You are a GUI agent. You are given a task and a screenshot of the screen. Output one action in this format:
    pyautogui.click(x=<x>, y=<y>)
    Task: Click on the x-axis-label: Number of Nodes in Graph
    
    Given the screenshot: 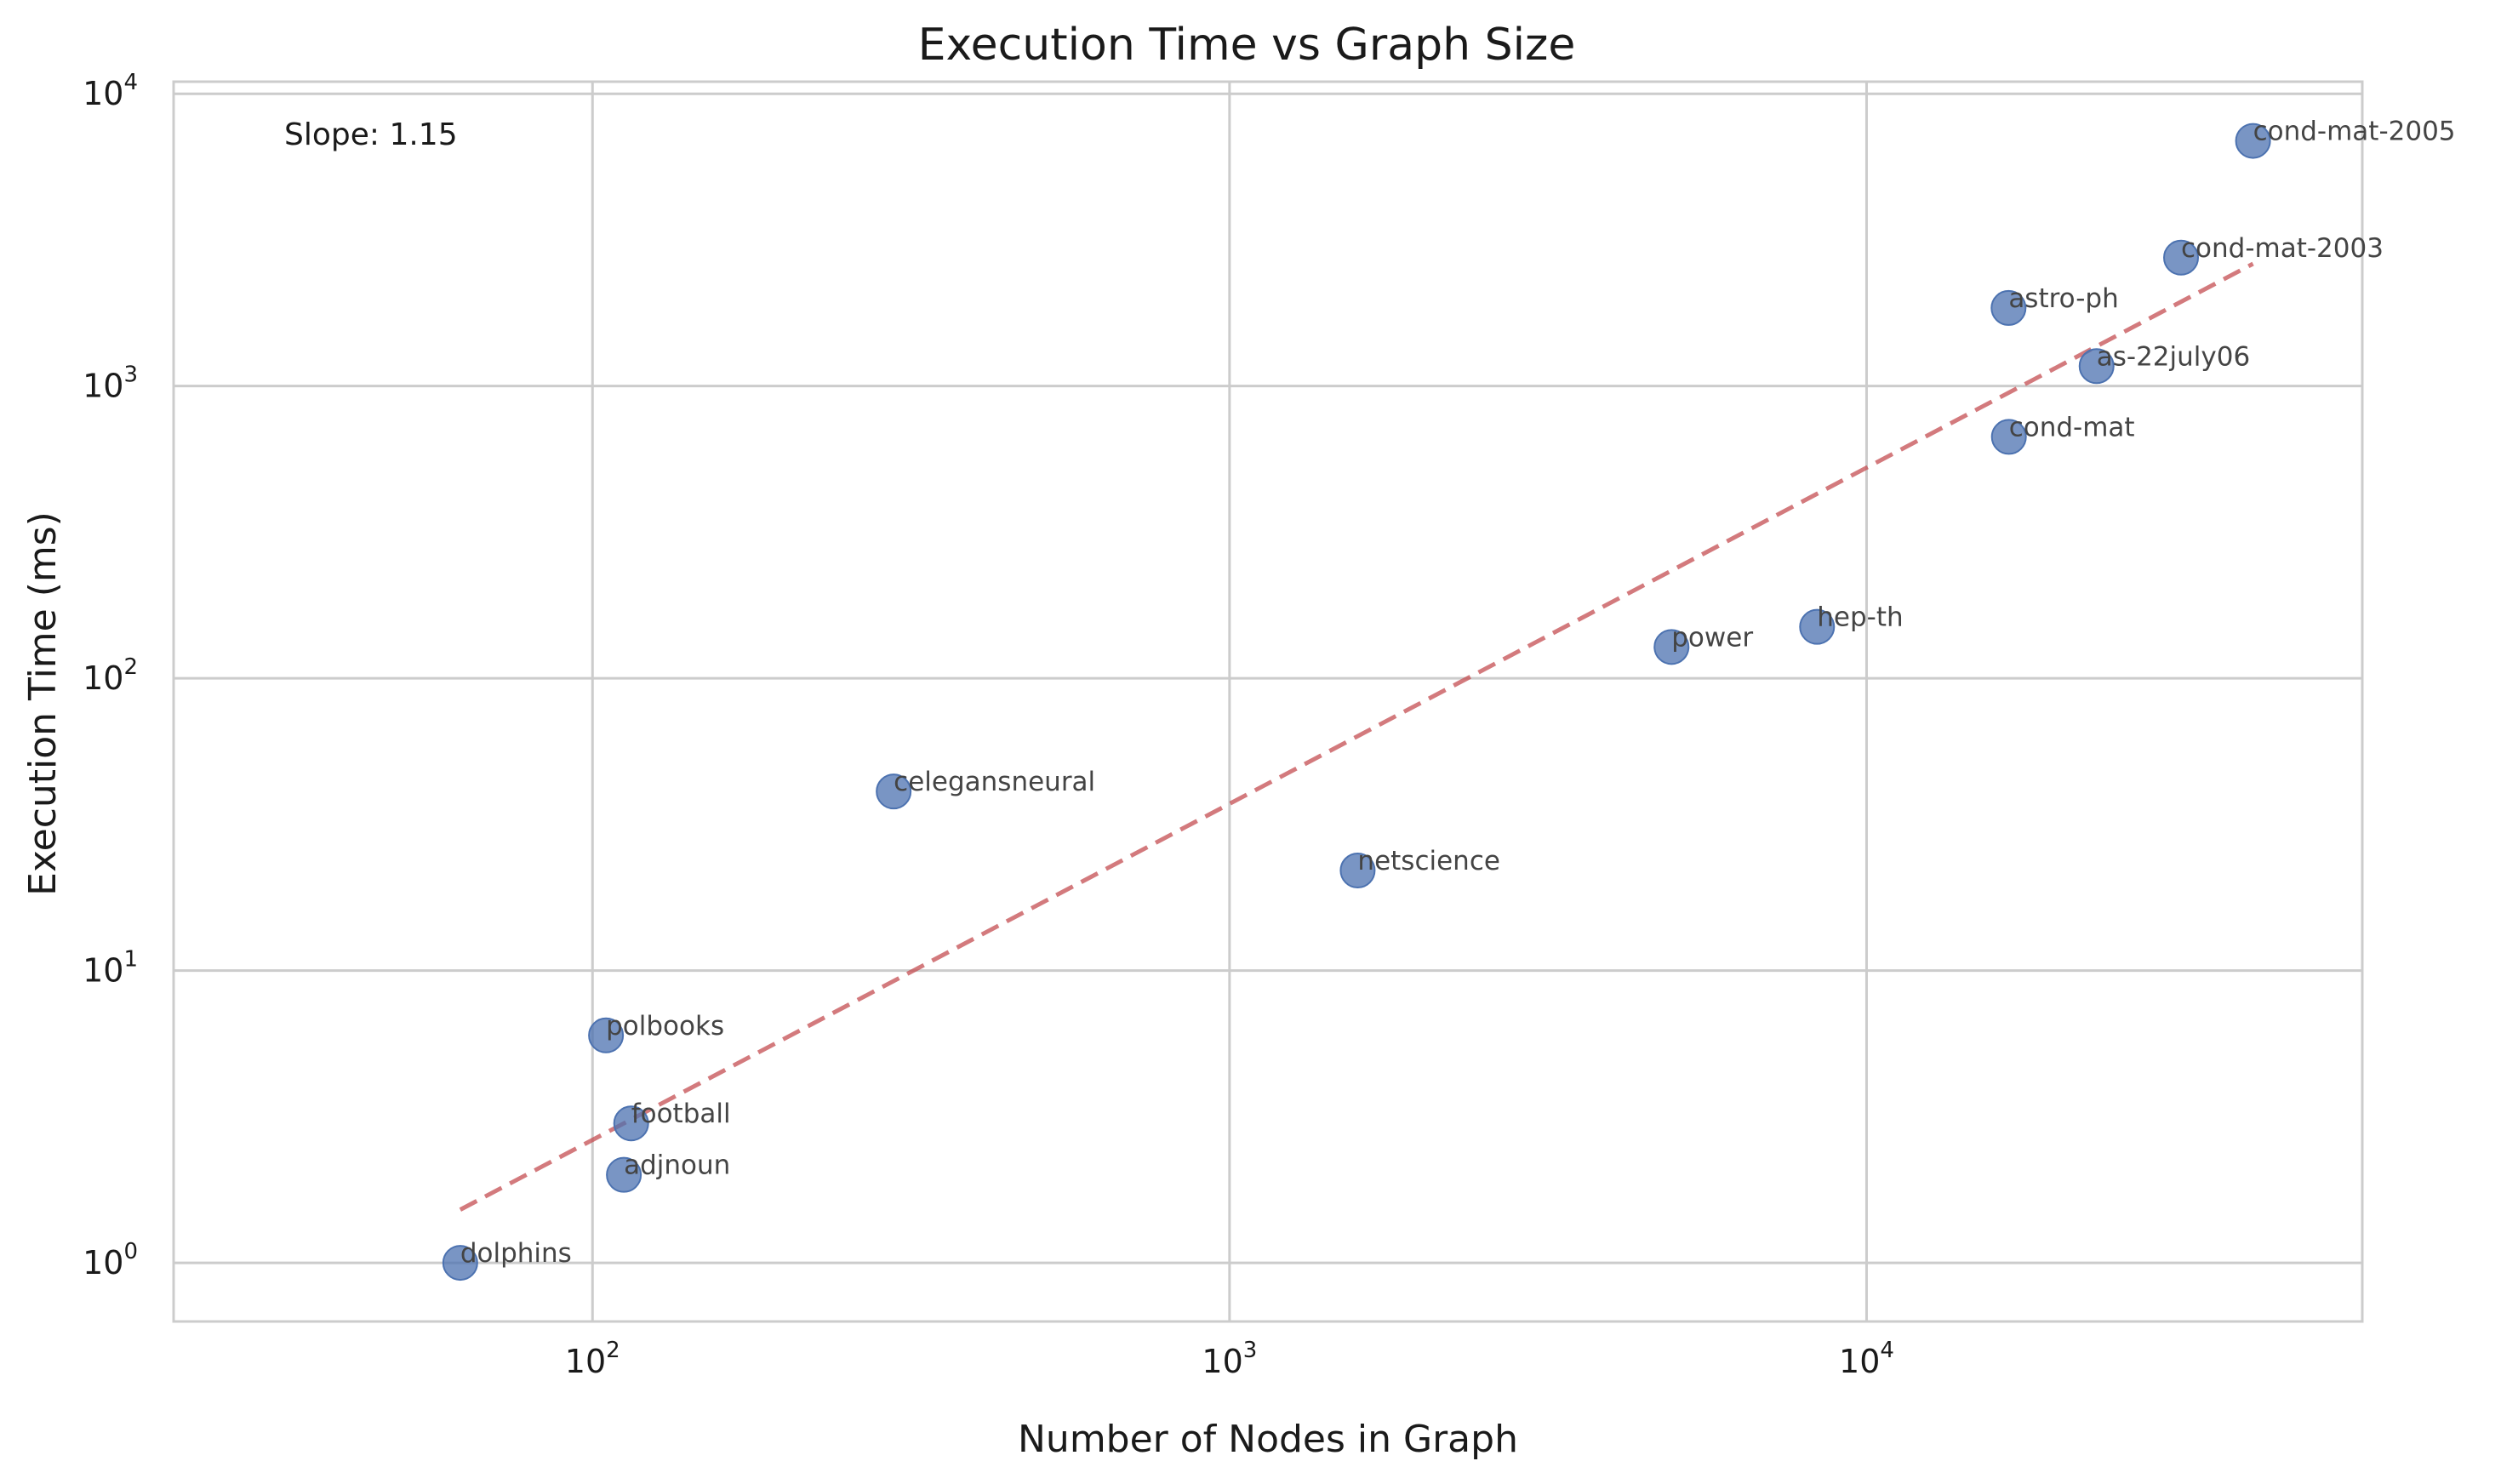 What is the action you would take?
    pyautogui.click(x=1268, y=1439)
    